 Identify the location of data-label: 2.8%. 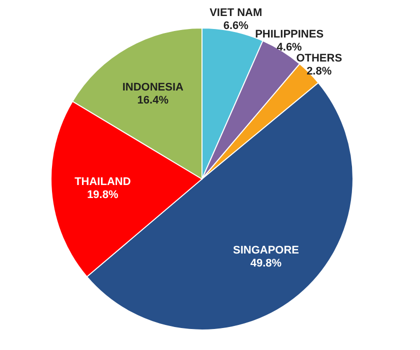
(319, 71).